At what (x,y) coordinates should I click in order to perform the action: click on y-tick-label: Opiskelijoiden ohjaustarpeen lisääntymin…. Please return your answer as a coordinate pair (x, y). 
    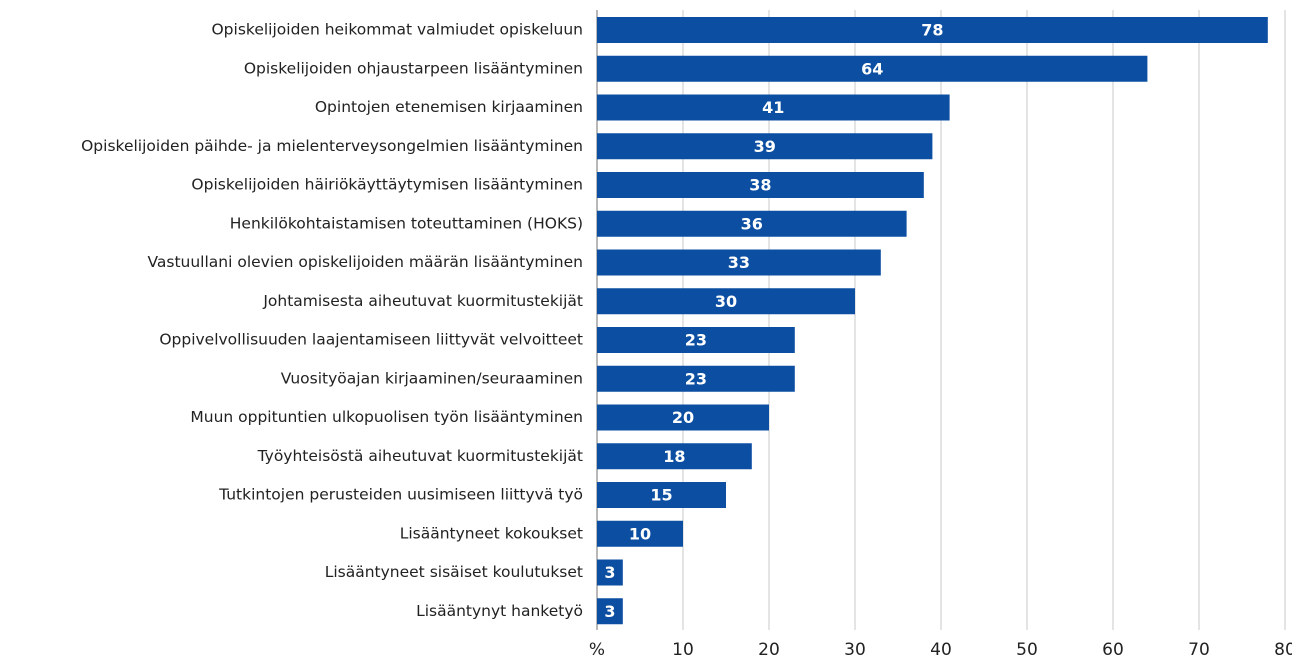
    Looking at the image, I should click on (413, 68).